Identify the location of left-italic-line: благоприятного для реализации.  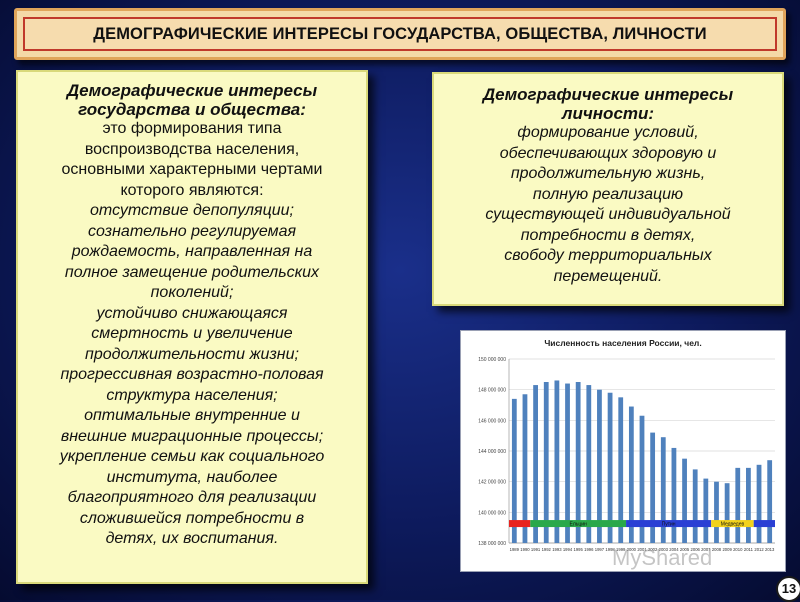
(192, 497).